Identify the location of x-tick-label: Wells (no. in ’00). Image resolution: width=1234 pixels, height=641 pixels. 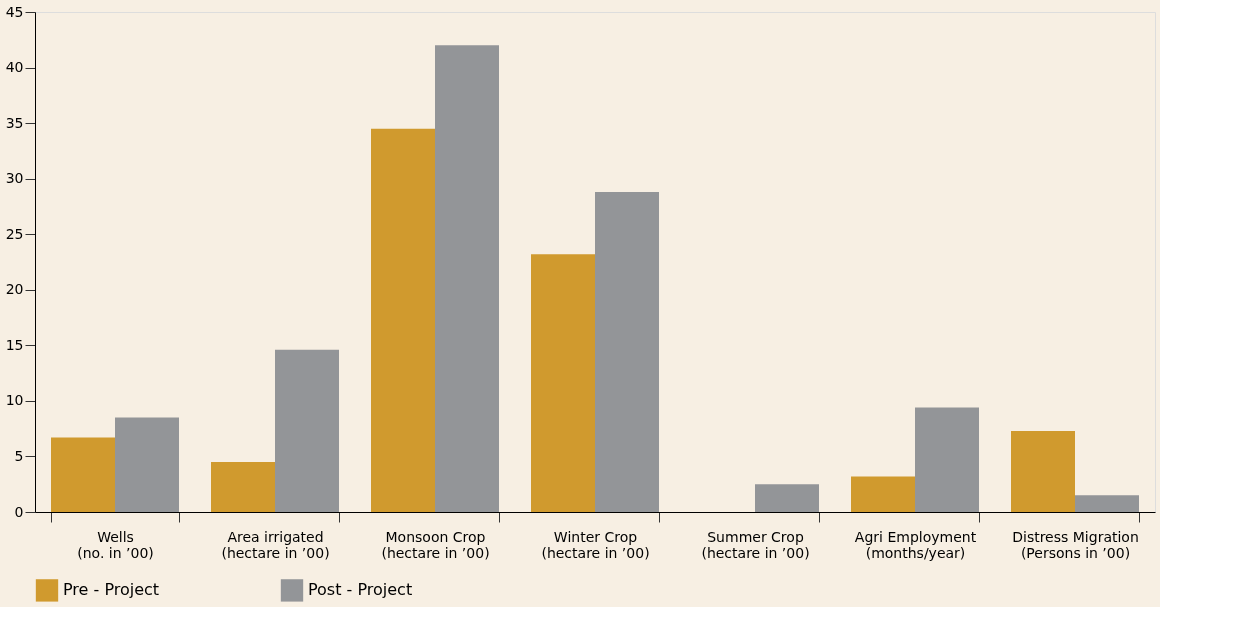
(115, 544).